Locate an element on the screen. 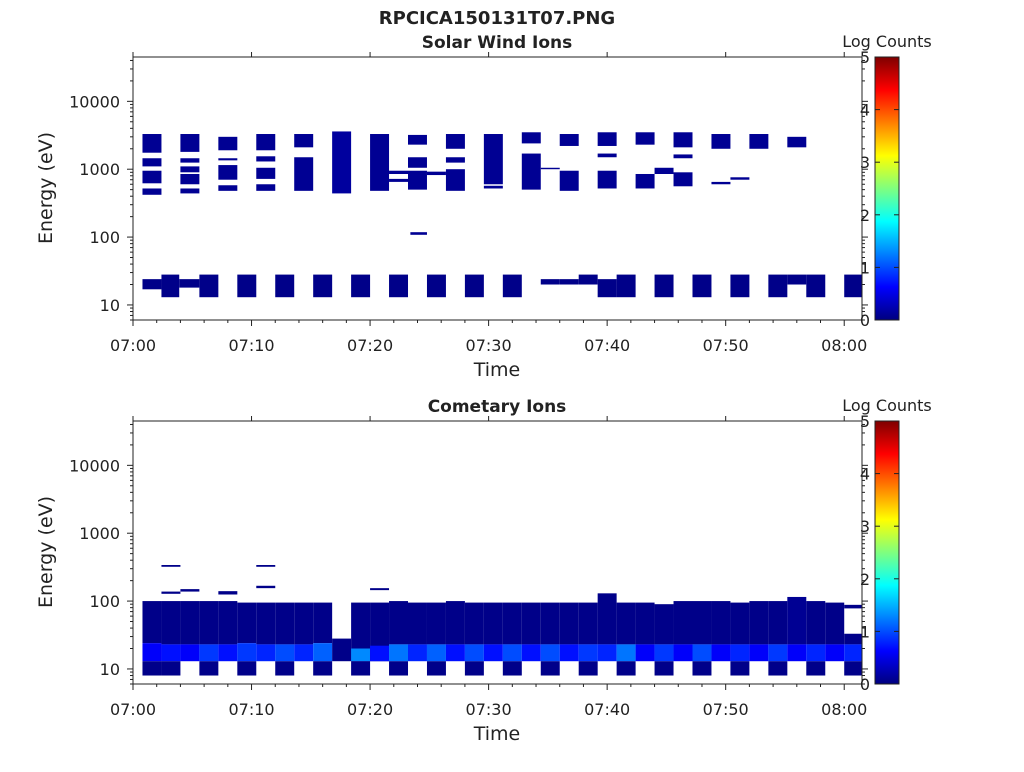 The height and width of the screenshot is (772, 1024). cometary-ions-y-tick-label: 100 is located at coordinates (104, 601).